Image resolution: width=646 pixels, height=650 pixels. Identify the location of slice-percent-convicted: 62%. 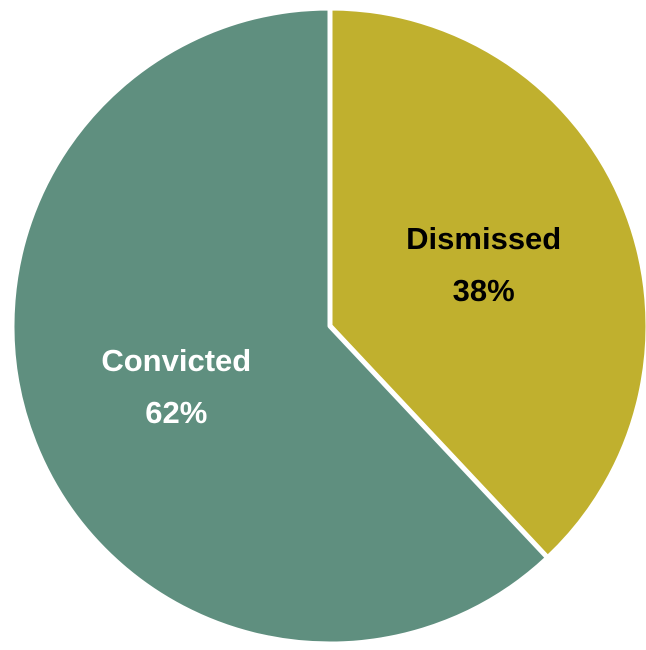
(176, 412).